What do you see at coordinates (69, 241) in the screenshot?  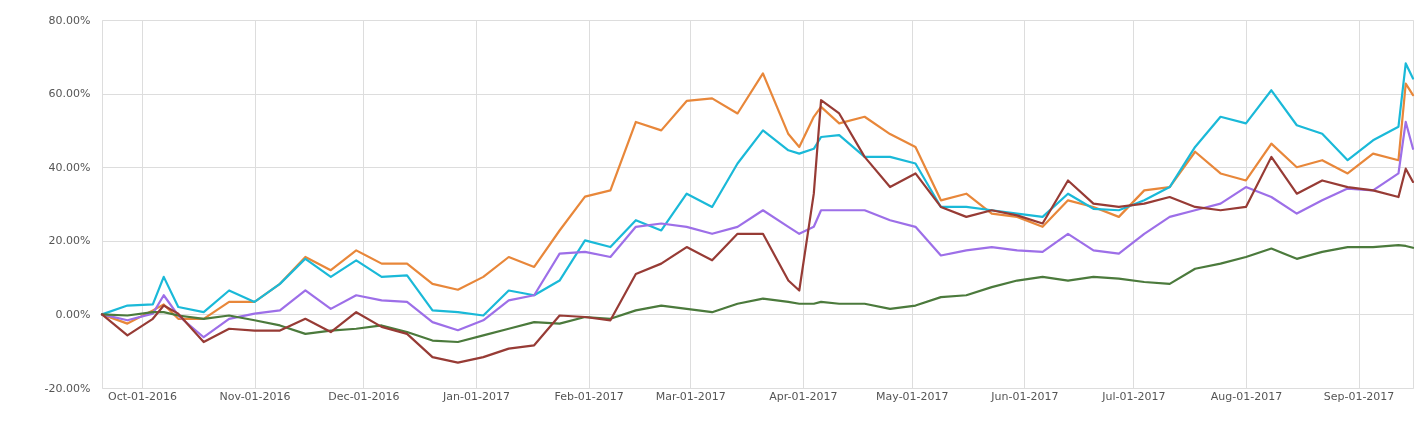 I see `y-tick-label: 20.00%` at bounding box center [69, 241].